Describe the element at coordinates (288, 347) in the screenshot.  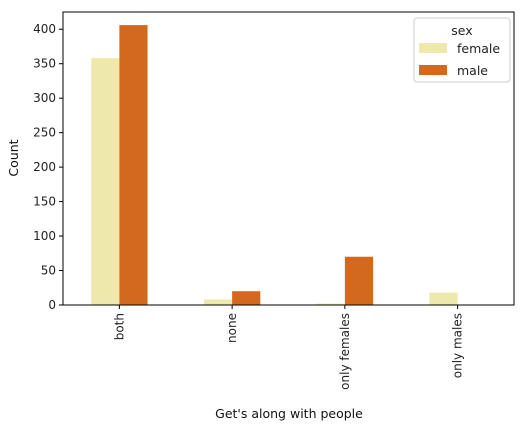
I see `x-axis: both none only females only males` at that location.